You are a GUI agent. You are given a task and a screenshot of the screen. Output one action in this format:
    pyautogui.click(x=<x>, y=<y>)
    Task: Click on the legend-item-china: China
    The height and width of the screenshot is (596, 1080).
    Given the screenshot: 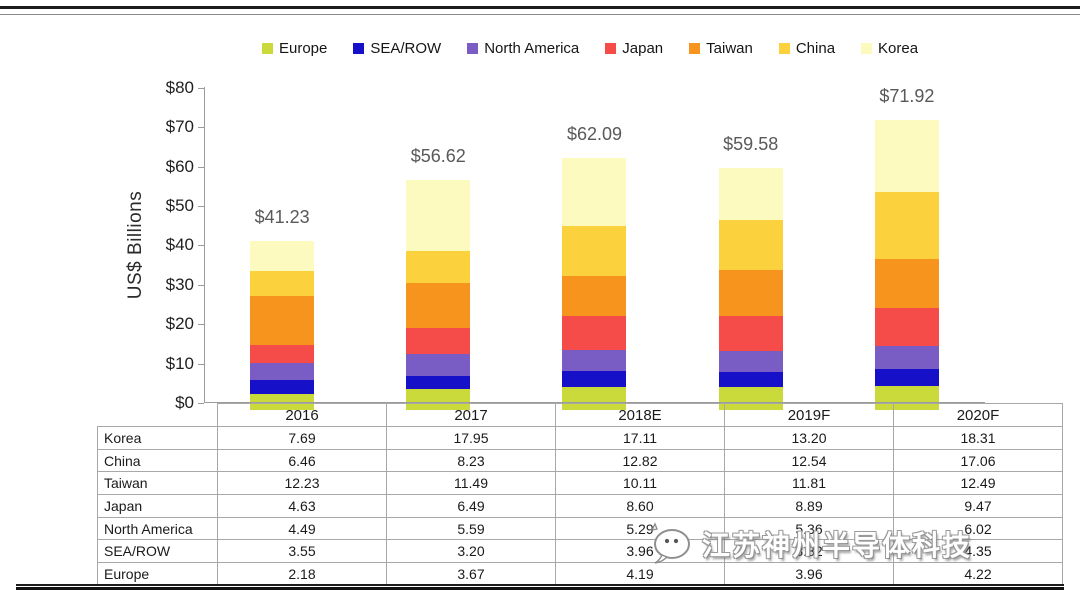 What is the action you would take?
    pyautogui.click(x=807, y=48)
    